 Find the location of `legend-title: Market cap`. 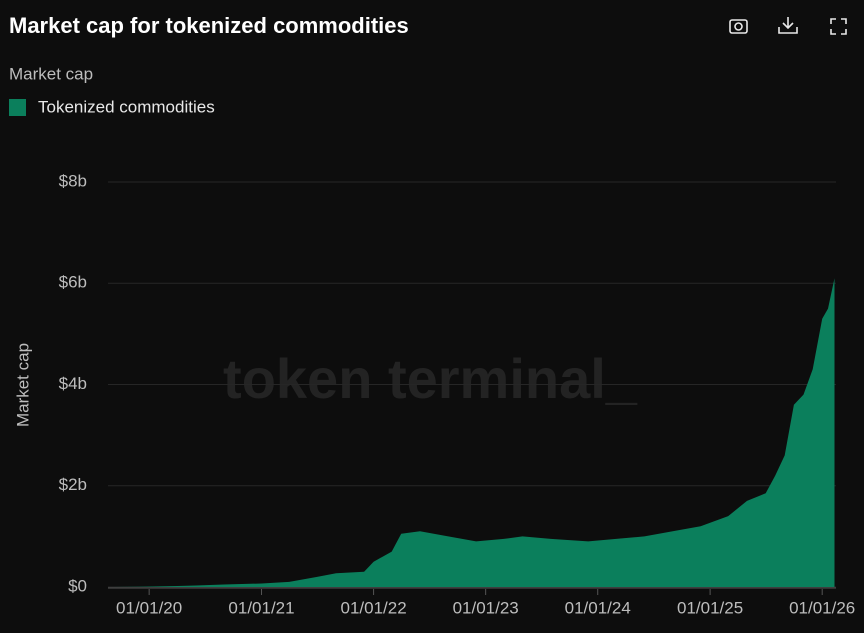

legend-title: Market cap is located at coordinates (51, 73).